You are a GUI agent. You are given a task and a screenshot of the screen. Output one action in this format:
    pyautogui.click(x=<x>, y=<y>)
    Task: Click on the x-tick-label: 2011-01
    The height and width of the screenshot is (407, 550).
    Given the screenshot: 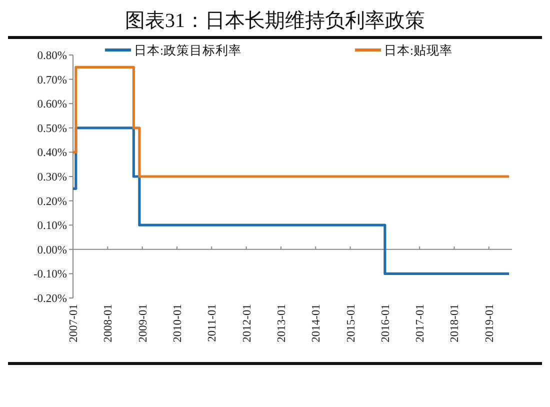 What is the action you would take?
    pyautogui.click(x=212, y=323)
    